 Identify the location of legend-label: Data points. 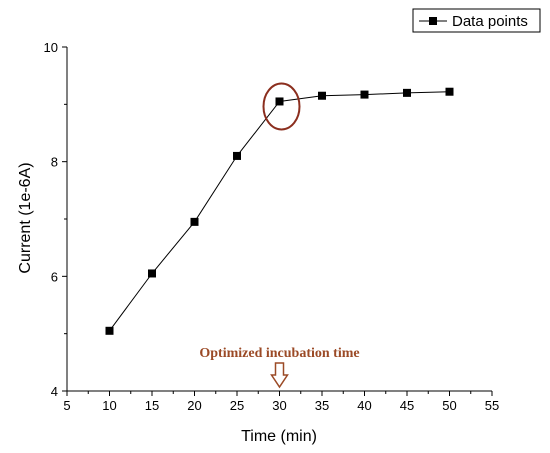
(490, 21).